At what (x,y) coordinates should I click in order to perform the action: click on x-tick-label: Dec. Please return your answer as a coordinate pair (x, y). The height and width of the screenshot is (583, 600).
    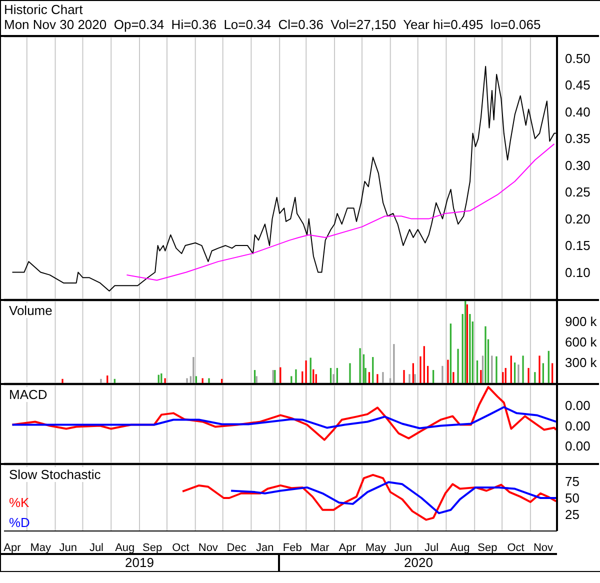
    Looking at the image, I should click on (236, 548).